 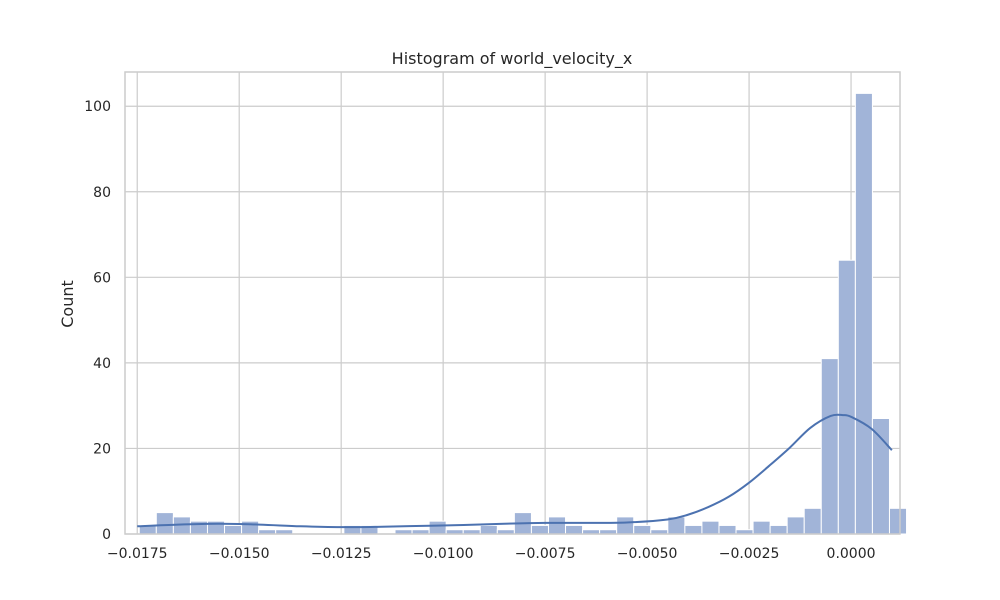 What do you see at coordinates (137, 554) in the screenshot?
I see `x-tick-label: −0.0175` at bounding box center [137, 554].